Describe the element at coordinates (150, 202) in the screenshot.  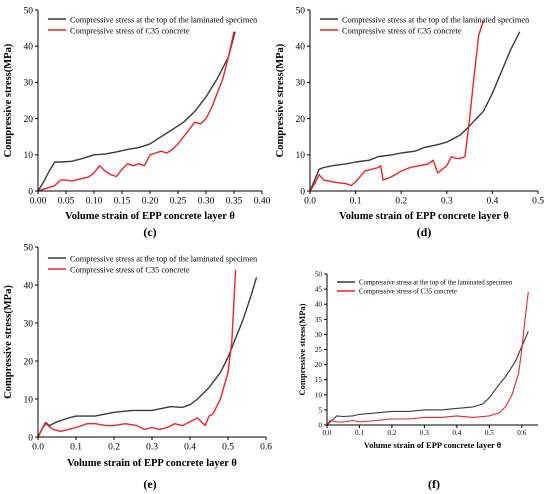
I see `x-tick-label: 0.20` at that location.